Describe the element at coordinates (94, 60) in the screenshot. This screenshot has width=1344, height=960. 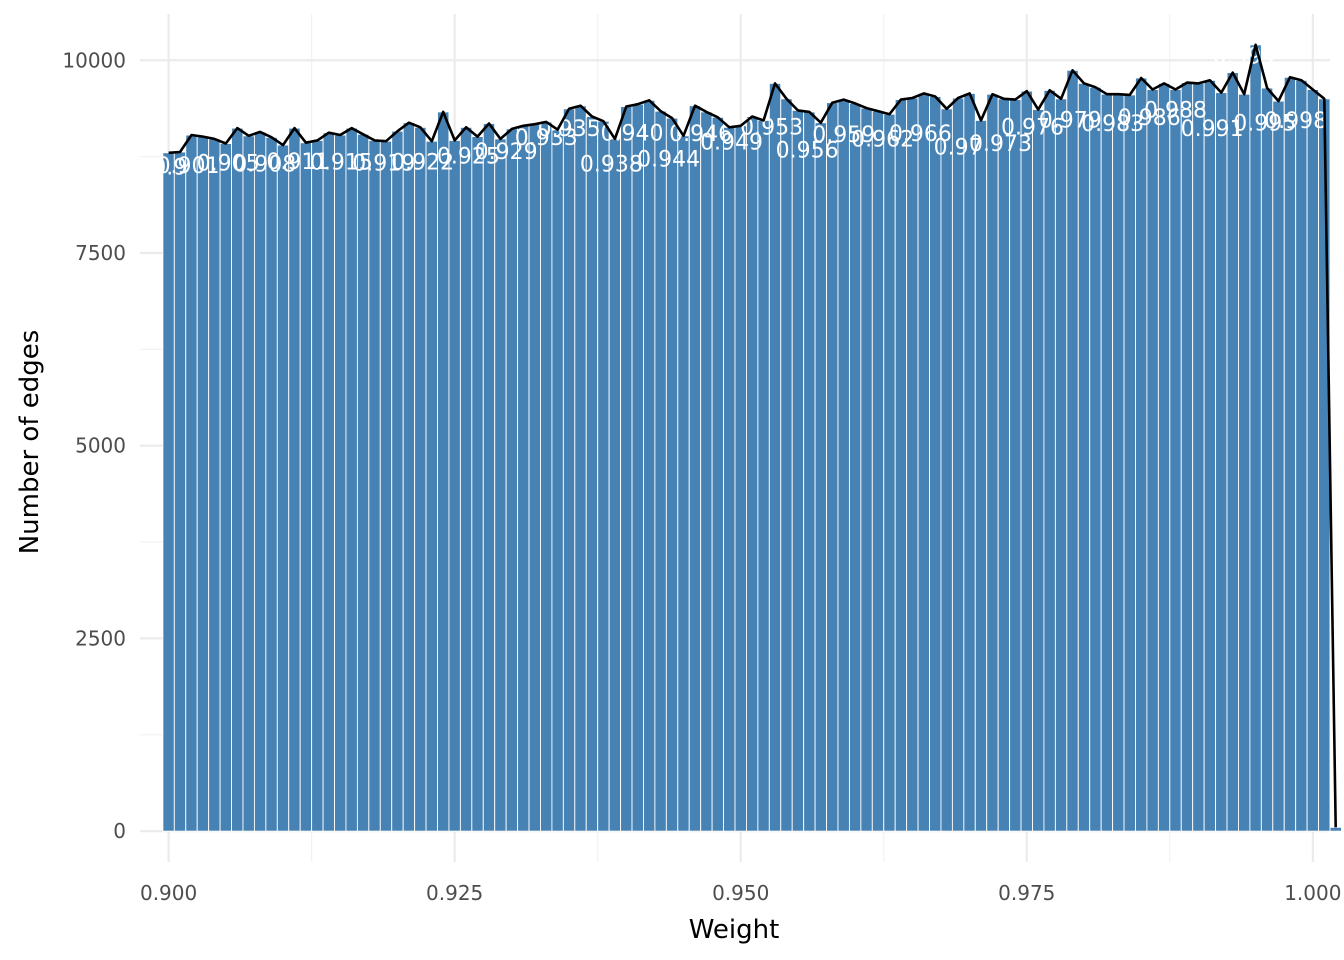
I see `y-tick-label: 10000` at that location.